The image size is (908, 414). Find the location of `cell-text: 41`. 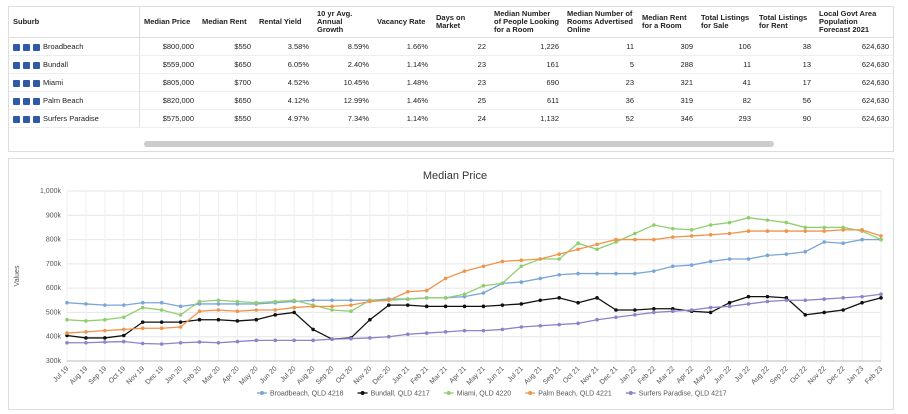

cell-text: 41 is located at coordinates (746, 82).